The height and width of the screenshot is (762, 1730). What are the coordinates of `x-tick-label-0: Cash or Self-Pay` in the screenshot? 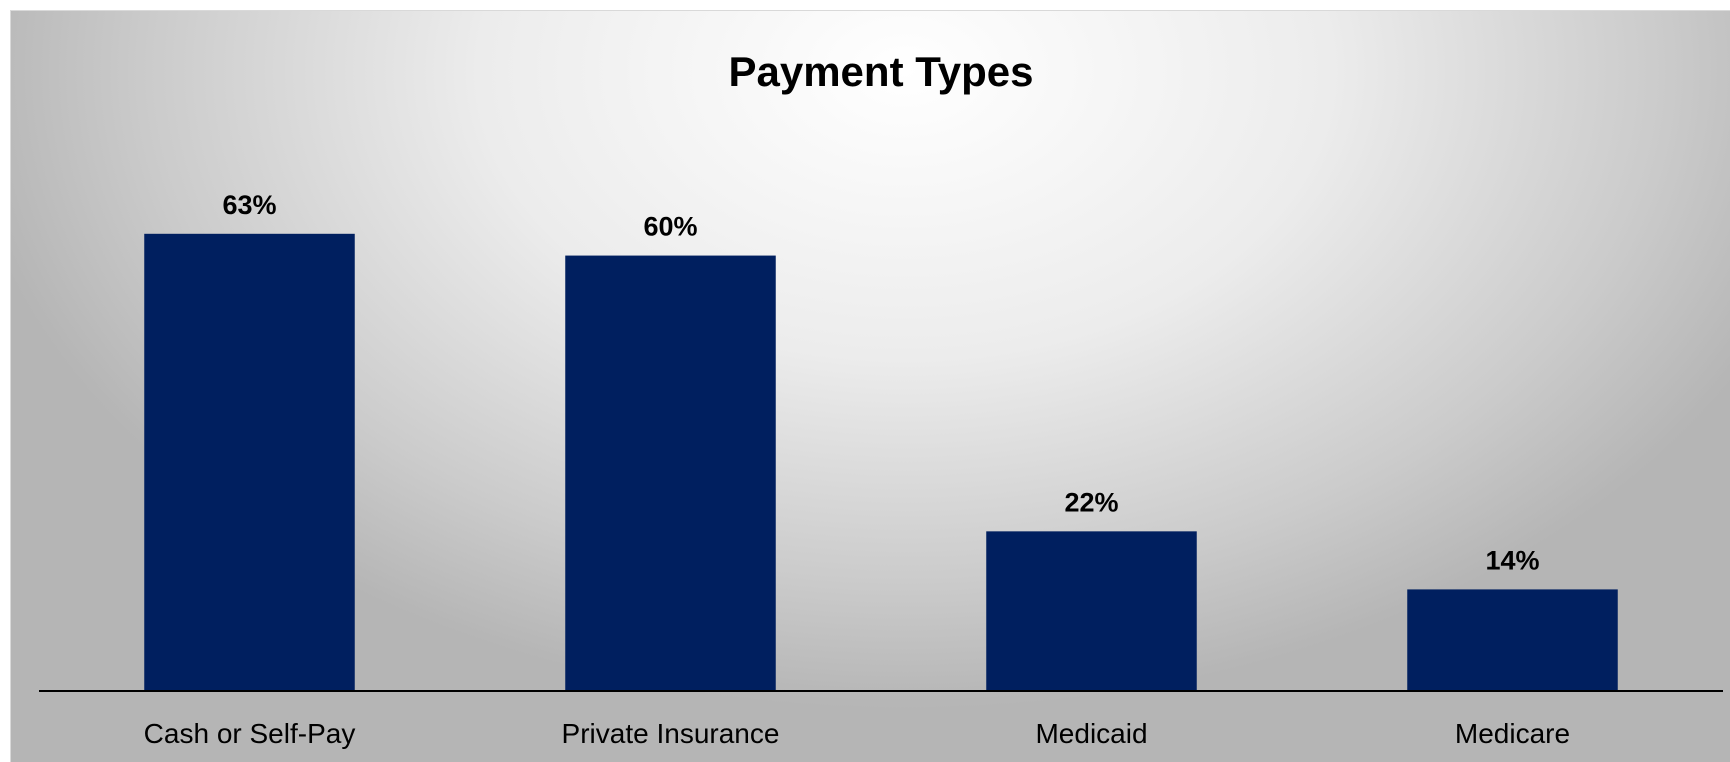 It's located at (250, 733).